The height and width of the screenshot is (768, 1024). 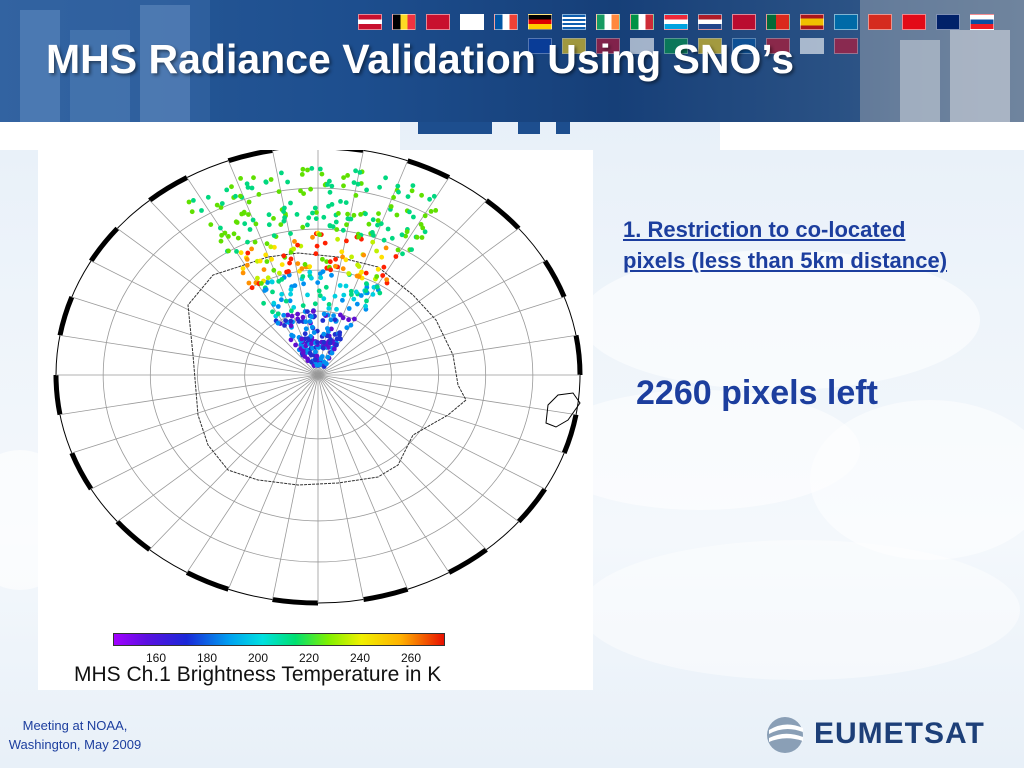 I want to click on eumetsat-logo-icon, so click(x=785, y=735).